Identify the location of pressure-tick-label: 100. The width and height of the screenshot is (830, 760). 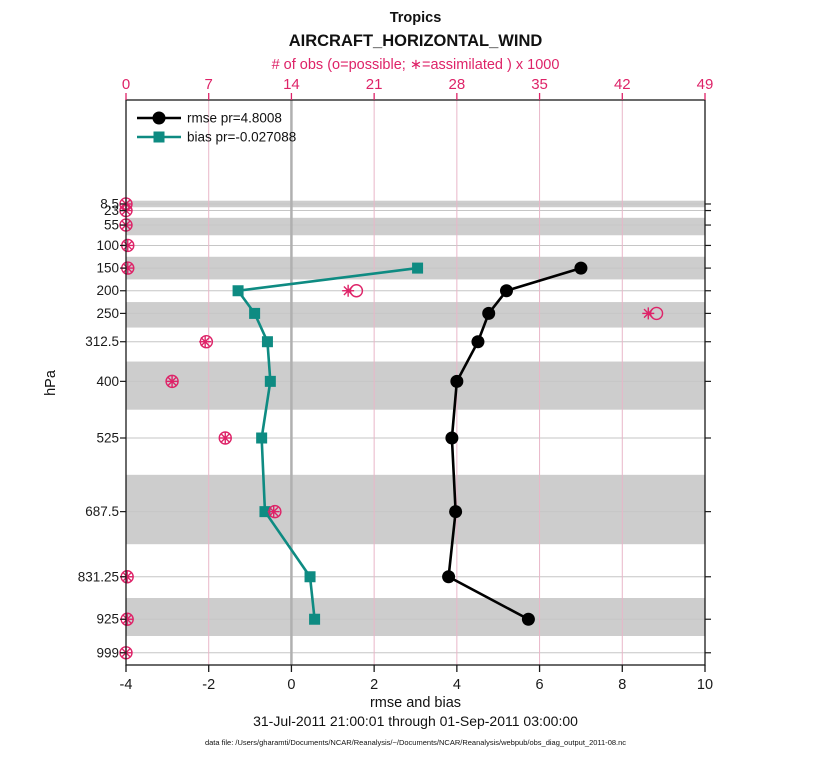
(107, 245).